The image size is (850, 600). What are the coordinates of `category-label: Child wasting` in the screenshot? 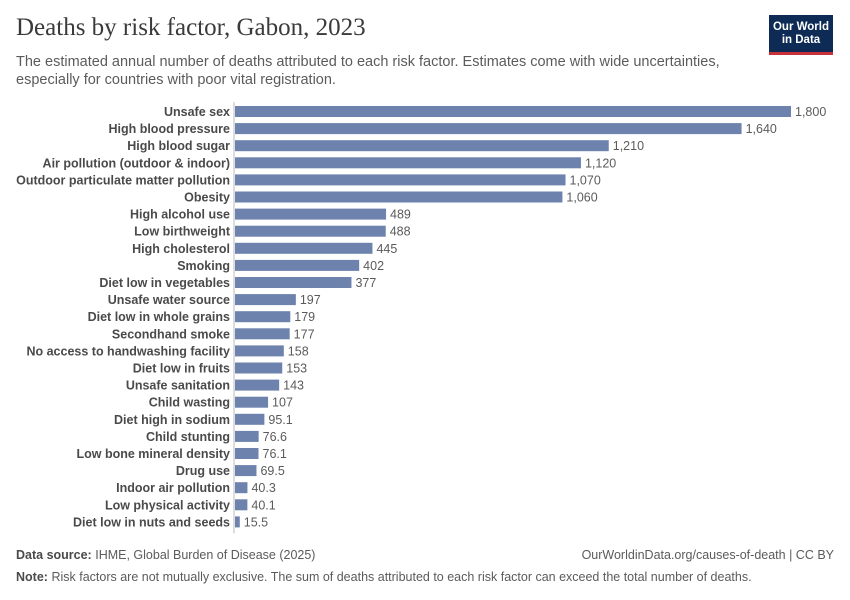 It's located at (189, 403).